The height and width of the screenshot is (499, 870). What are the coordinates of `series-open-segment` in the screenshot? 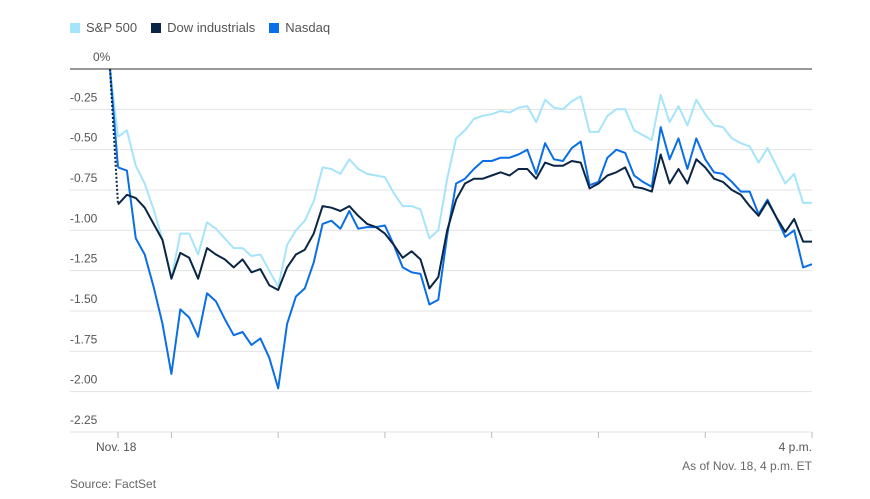 It's located at (114, 136).